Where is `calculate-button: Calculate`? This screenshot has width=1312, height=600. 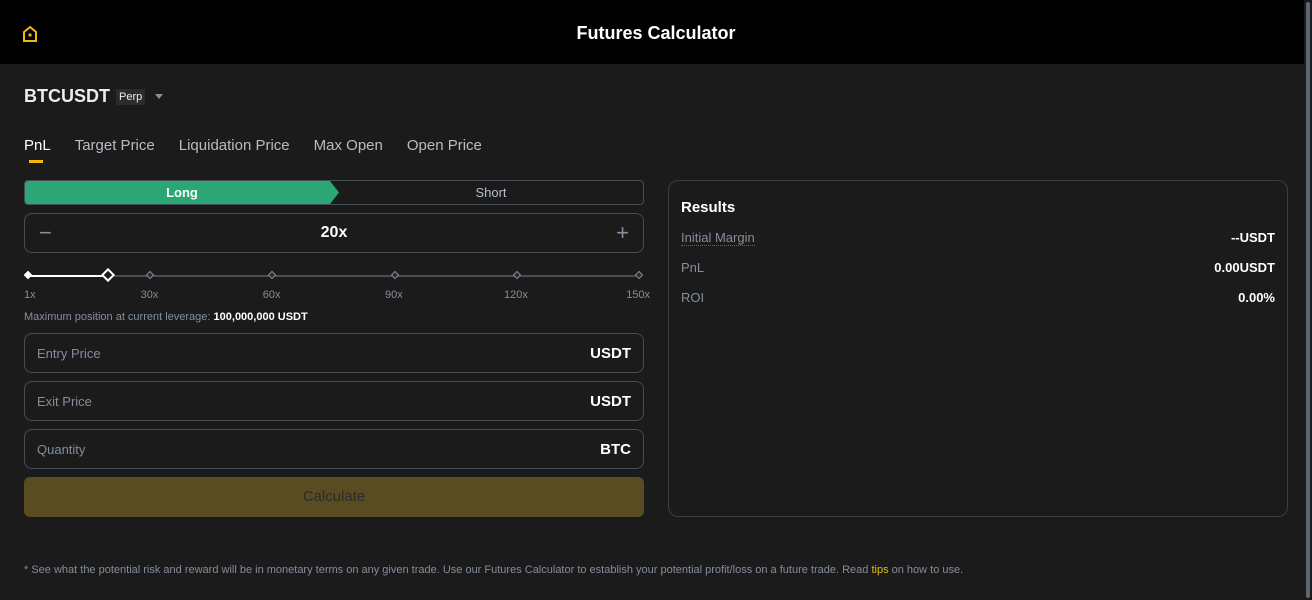 calculate-button: Calculate is located at coordinates (334, 497).